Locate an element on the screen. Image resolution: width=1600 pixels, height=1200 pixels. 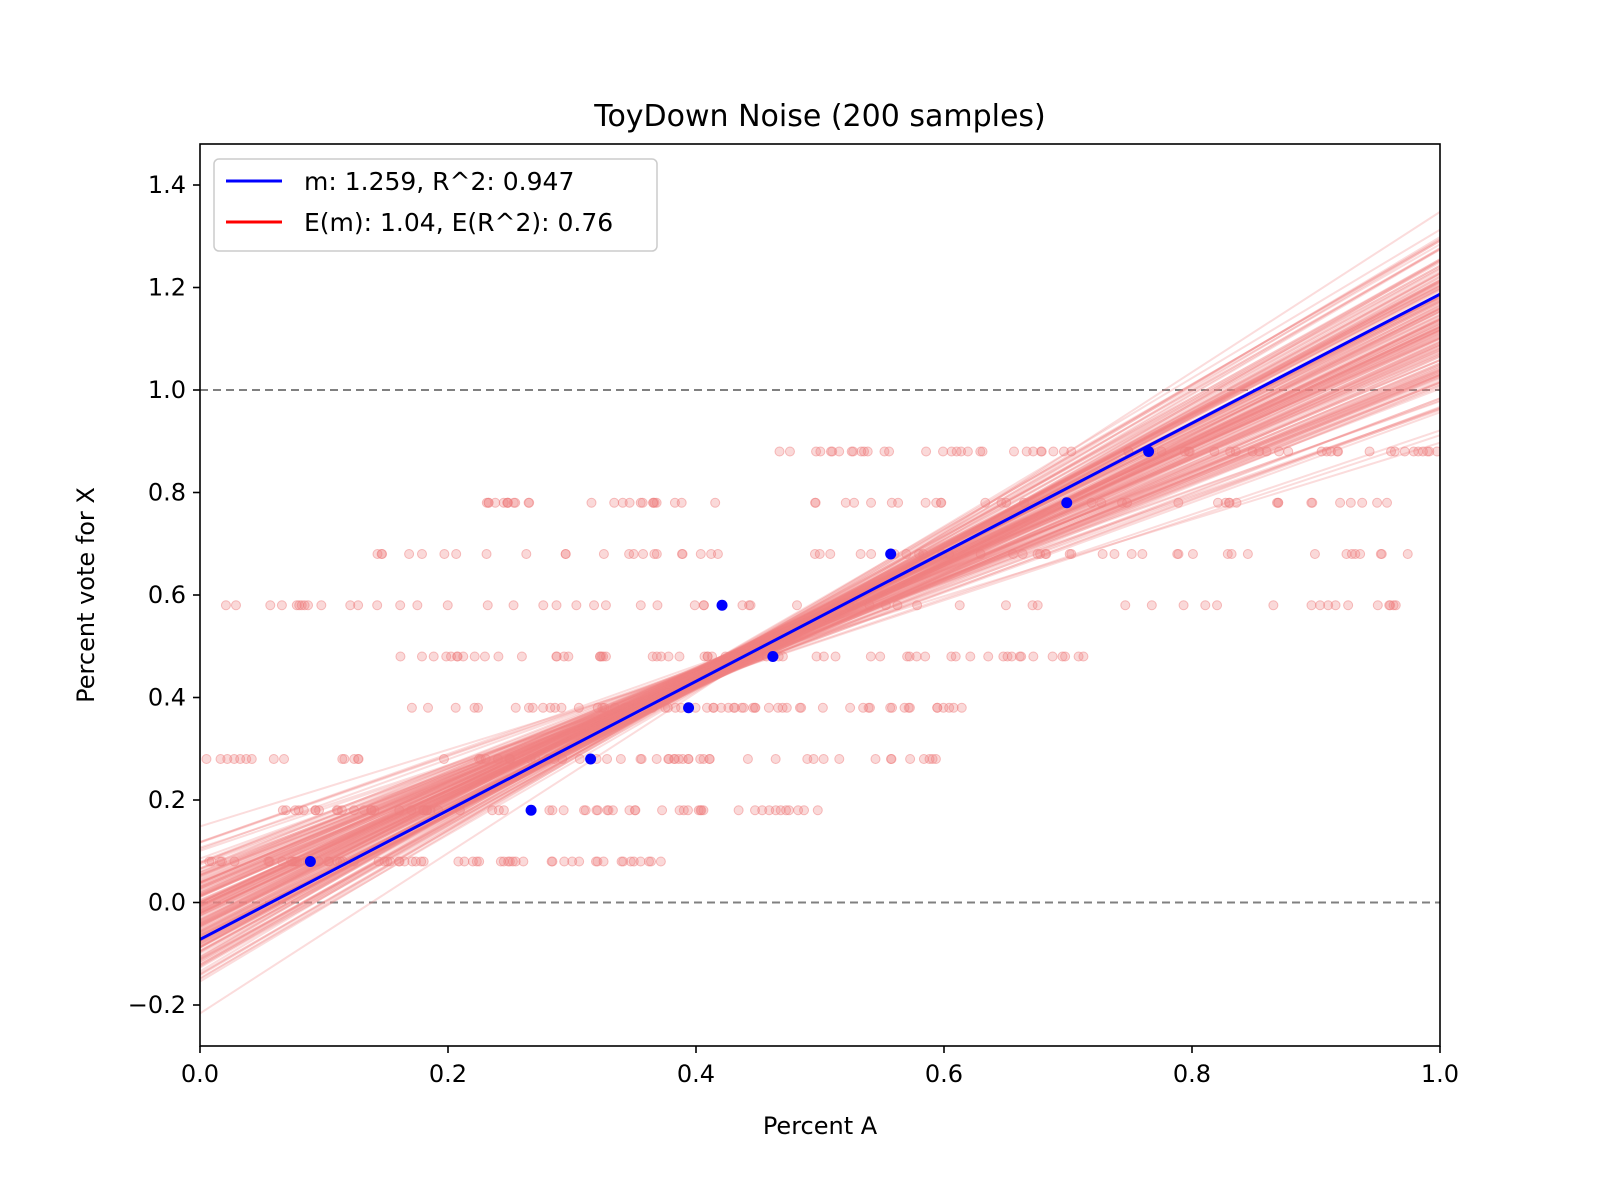
x-tick-label: 0.2 is located at coordinates (448, 1074).